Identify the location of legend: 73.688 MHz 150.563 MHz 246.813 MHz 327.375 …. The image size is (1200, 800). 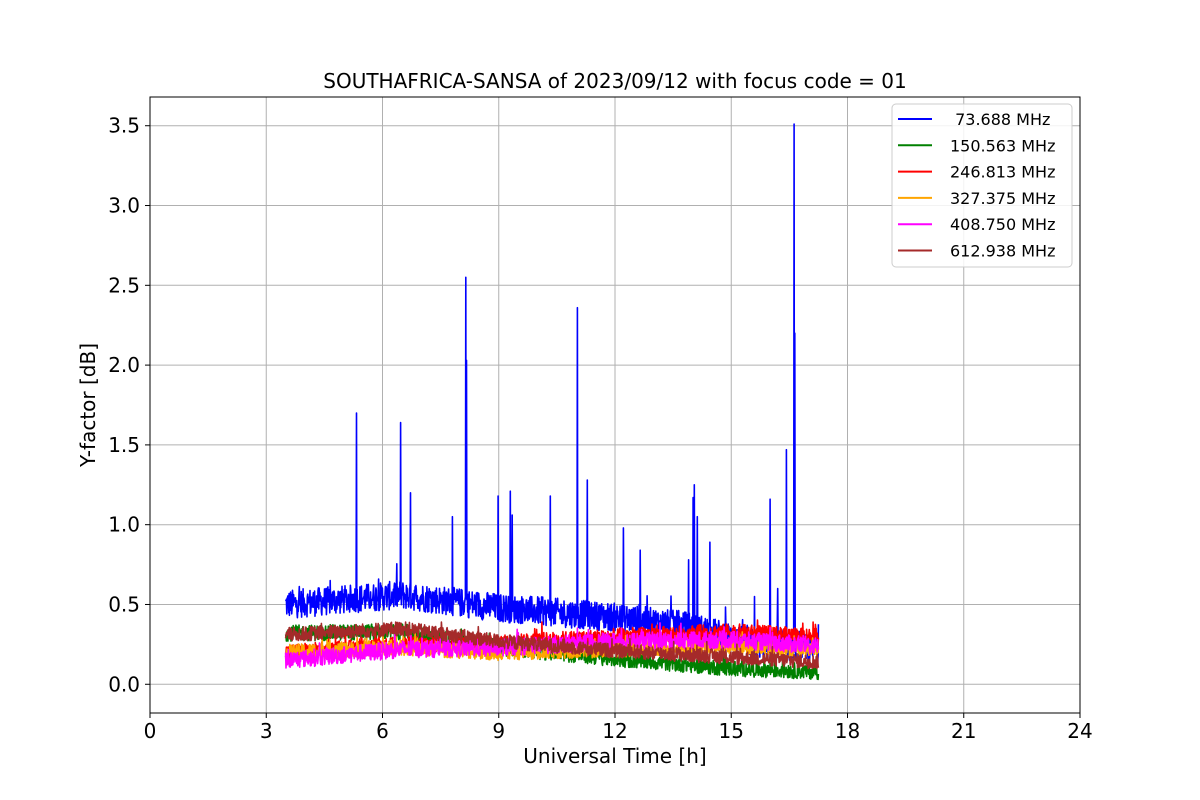
(982, 185).